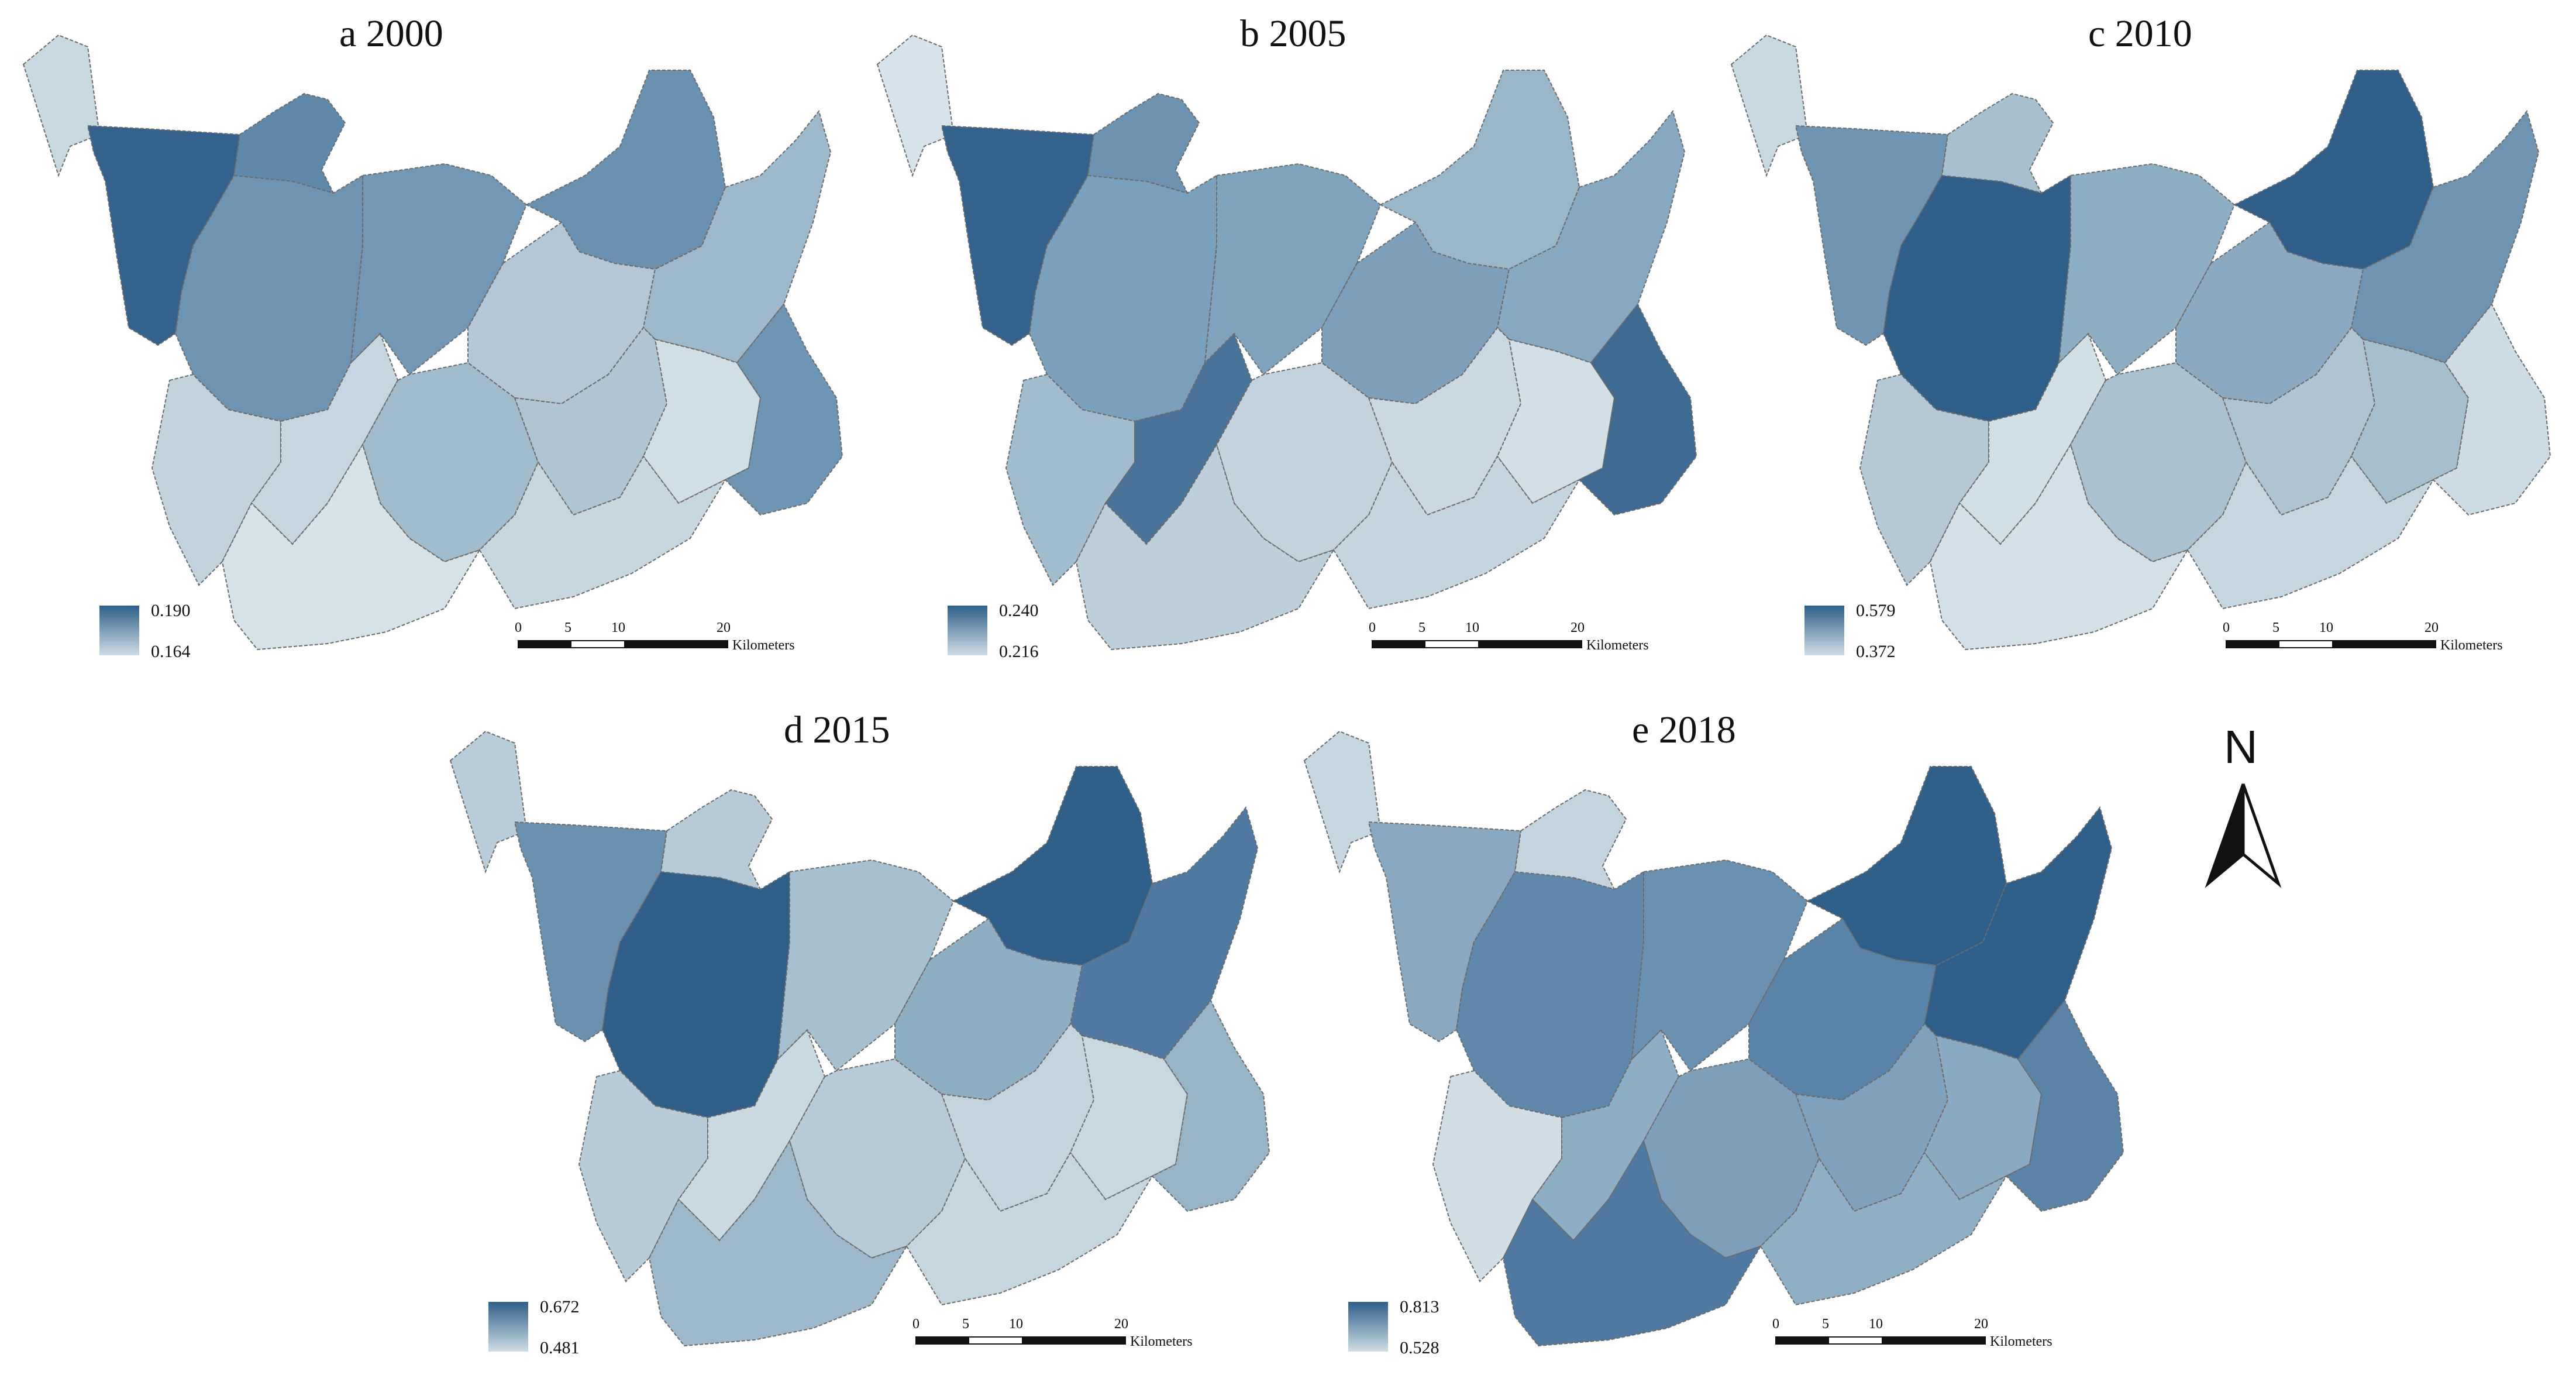 The width and height of the screenshot is (2576, 1375). I want to click on legend: 0.813 0.528, so click(1393, 1328).